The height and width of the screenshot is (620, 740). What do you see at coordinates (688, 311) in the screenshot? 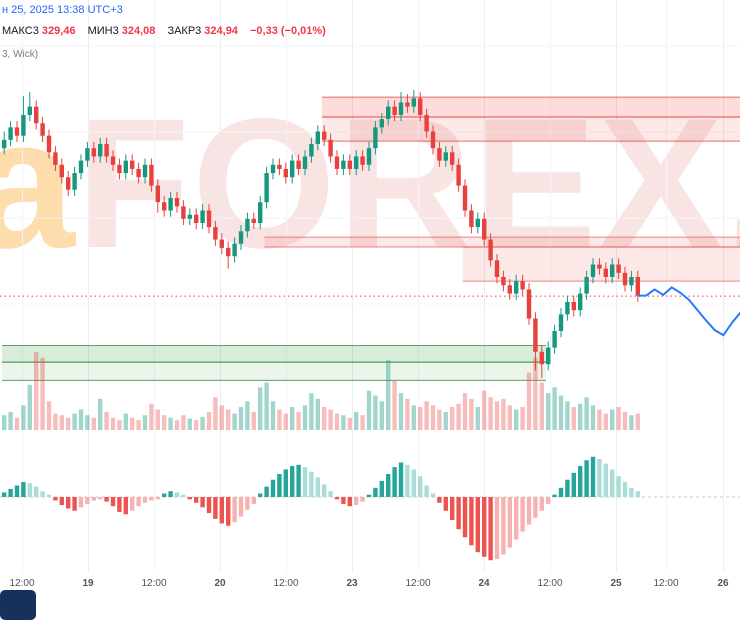
I see `forecast-line` at bounding box center [688, 311].